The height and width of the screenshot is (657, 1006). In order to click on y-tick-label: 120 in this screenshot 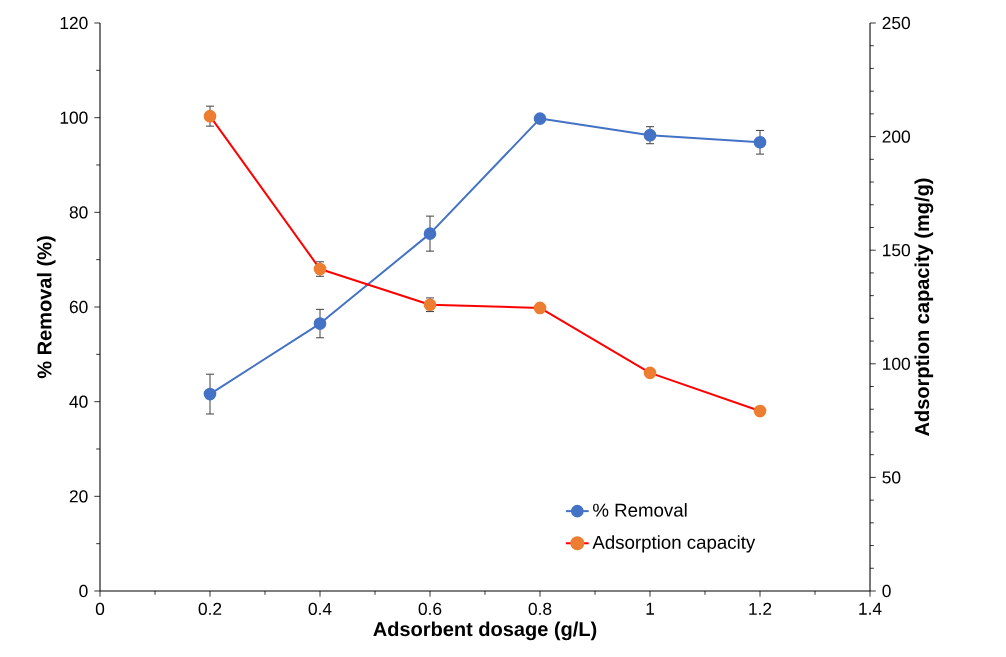, I will do `click(74, 23)`.